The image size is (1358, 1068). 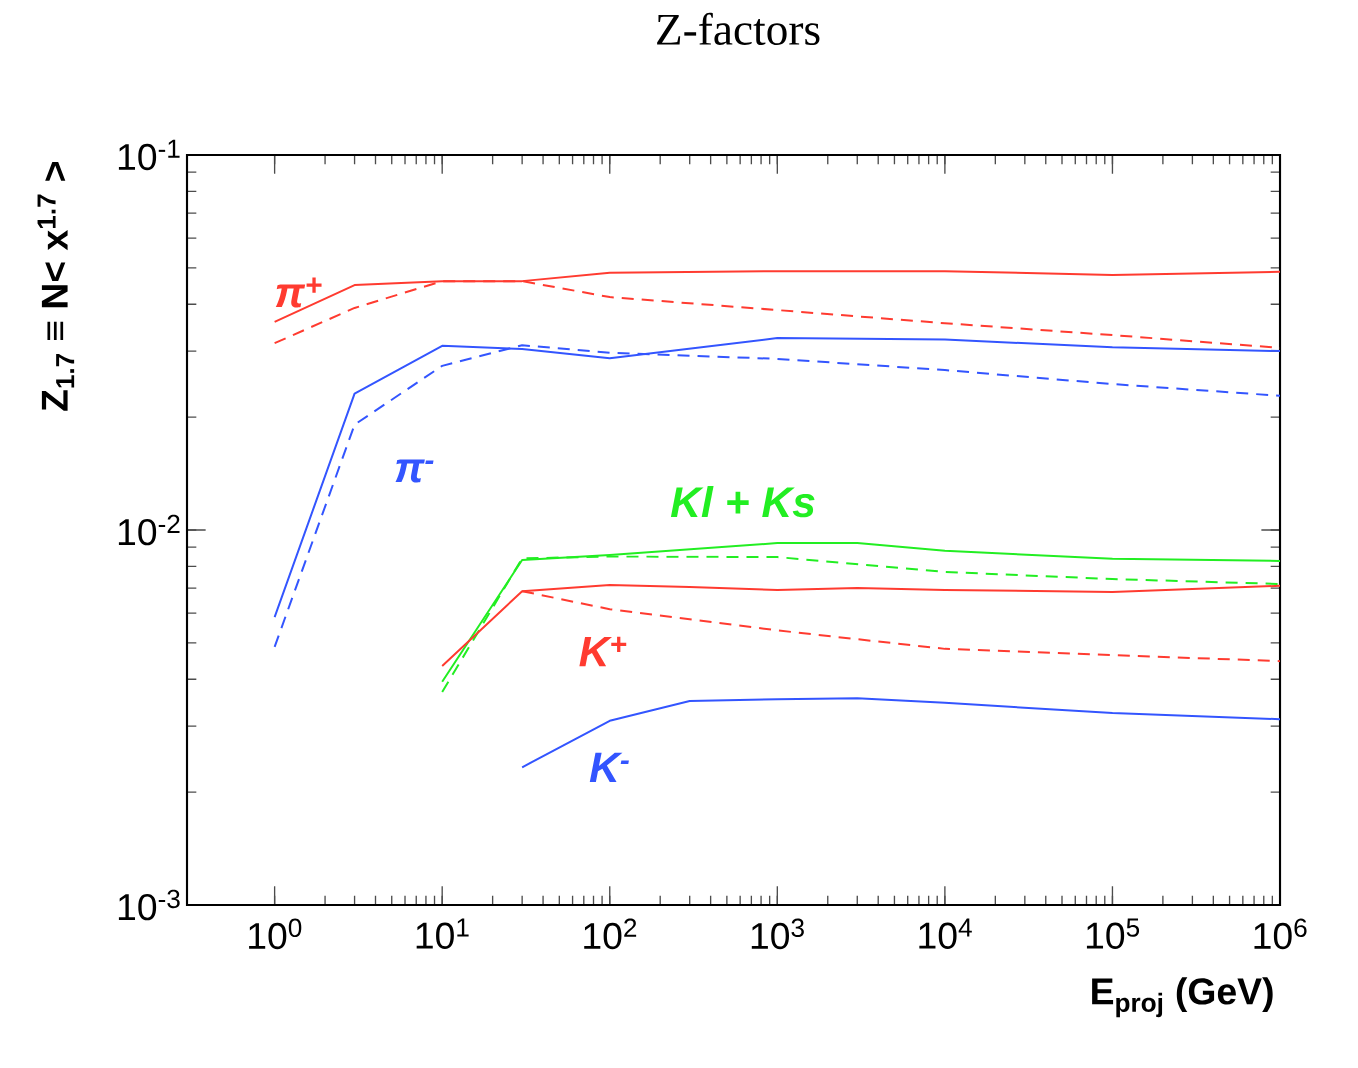 What do you see at coordinates (149, 530) in the screenshot?
I see `y-tick-label: 10$^{-2}$` at bounding box center [149, 530].